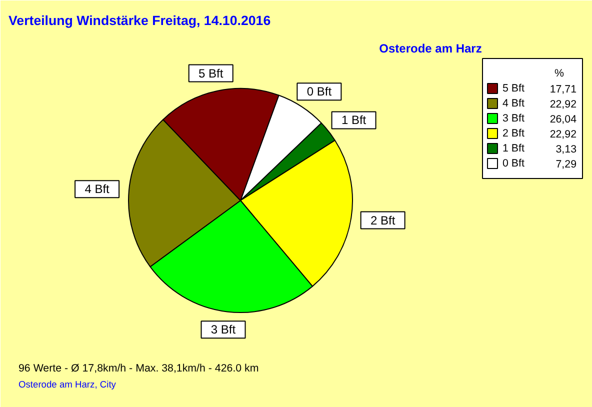 The width and height of the screenshot is (592, 407). Describe the element at coordinates (513, 134) in the screenshot. I see `legend-label: 2 Bft` at that location.